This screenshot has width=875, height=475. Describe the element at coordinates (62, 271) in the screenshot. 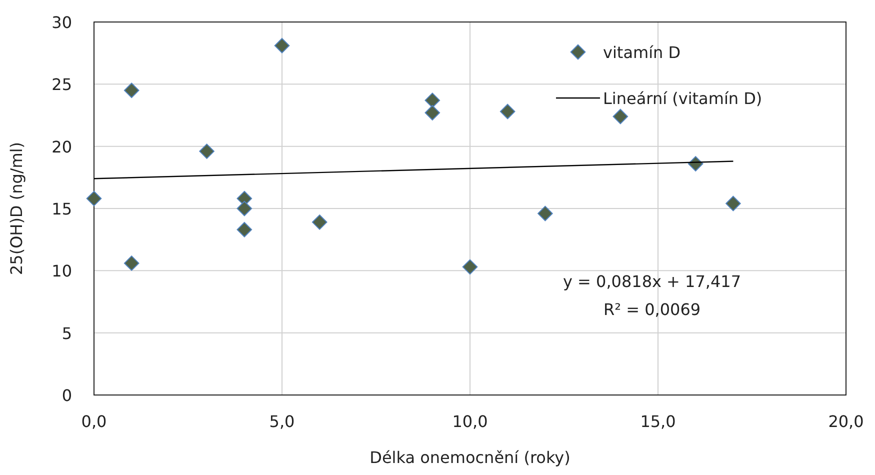

I see `y-tick-label: 10` at that location.